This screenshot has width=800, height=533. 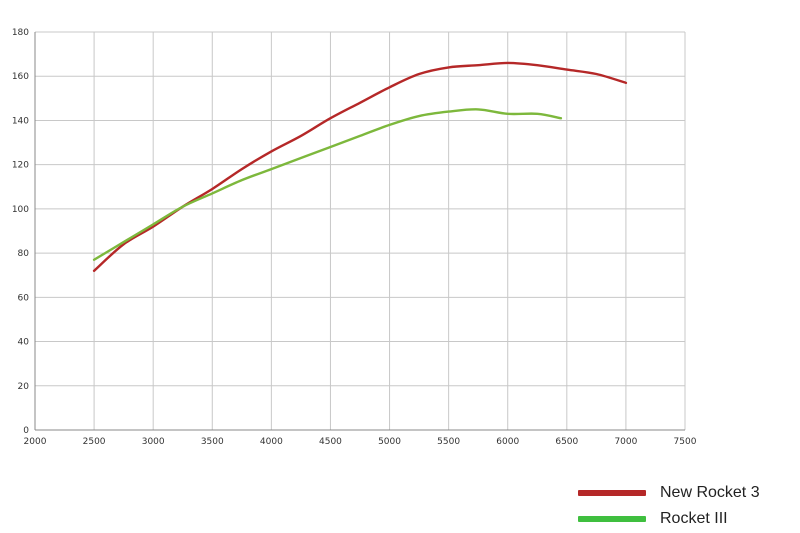 I want to click on legend-item-new-rocket-3: New Rocket 3, so click(x=669, y=493).